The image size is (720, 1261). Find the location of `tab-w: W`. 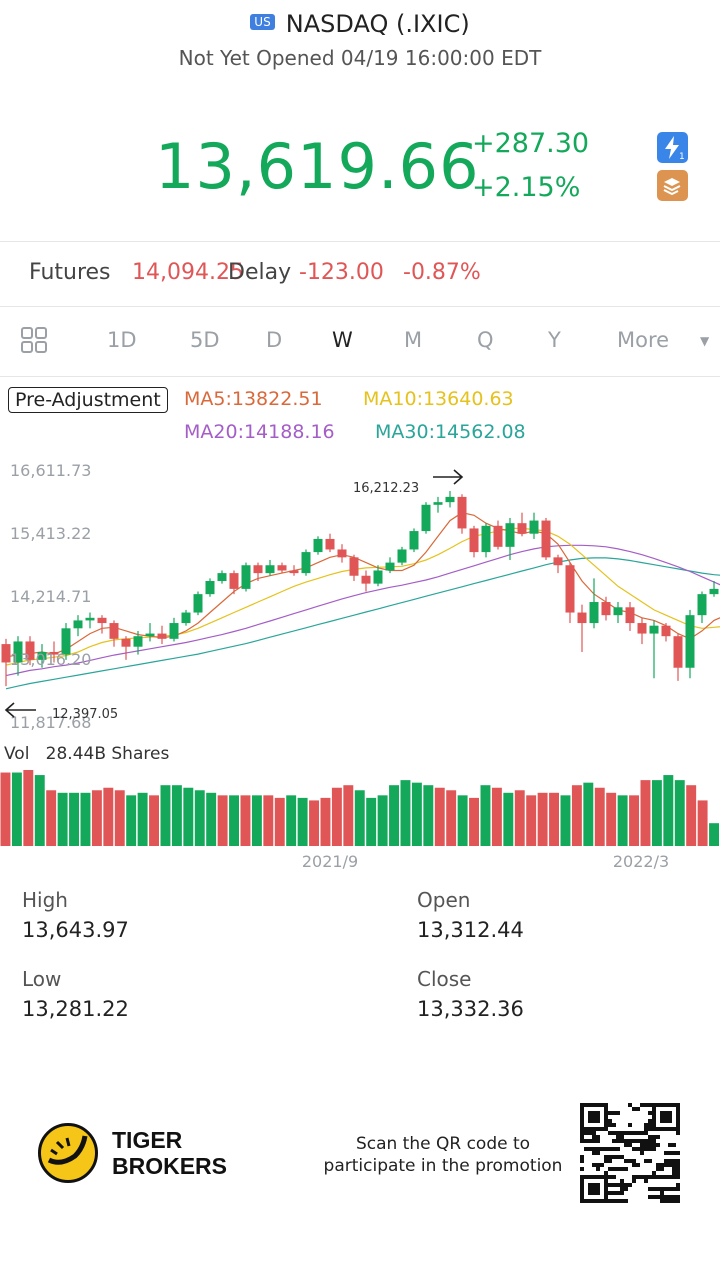

tab-w: W is located at coordinates (342, 340).